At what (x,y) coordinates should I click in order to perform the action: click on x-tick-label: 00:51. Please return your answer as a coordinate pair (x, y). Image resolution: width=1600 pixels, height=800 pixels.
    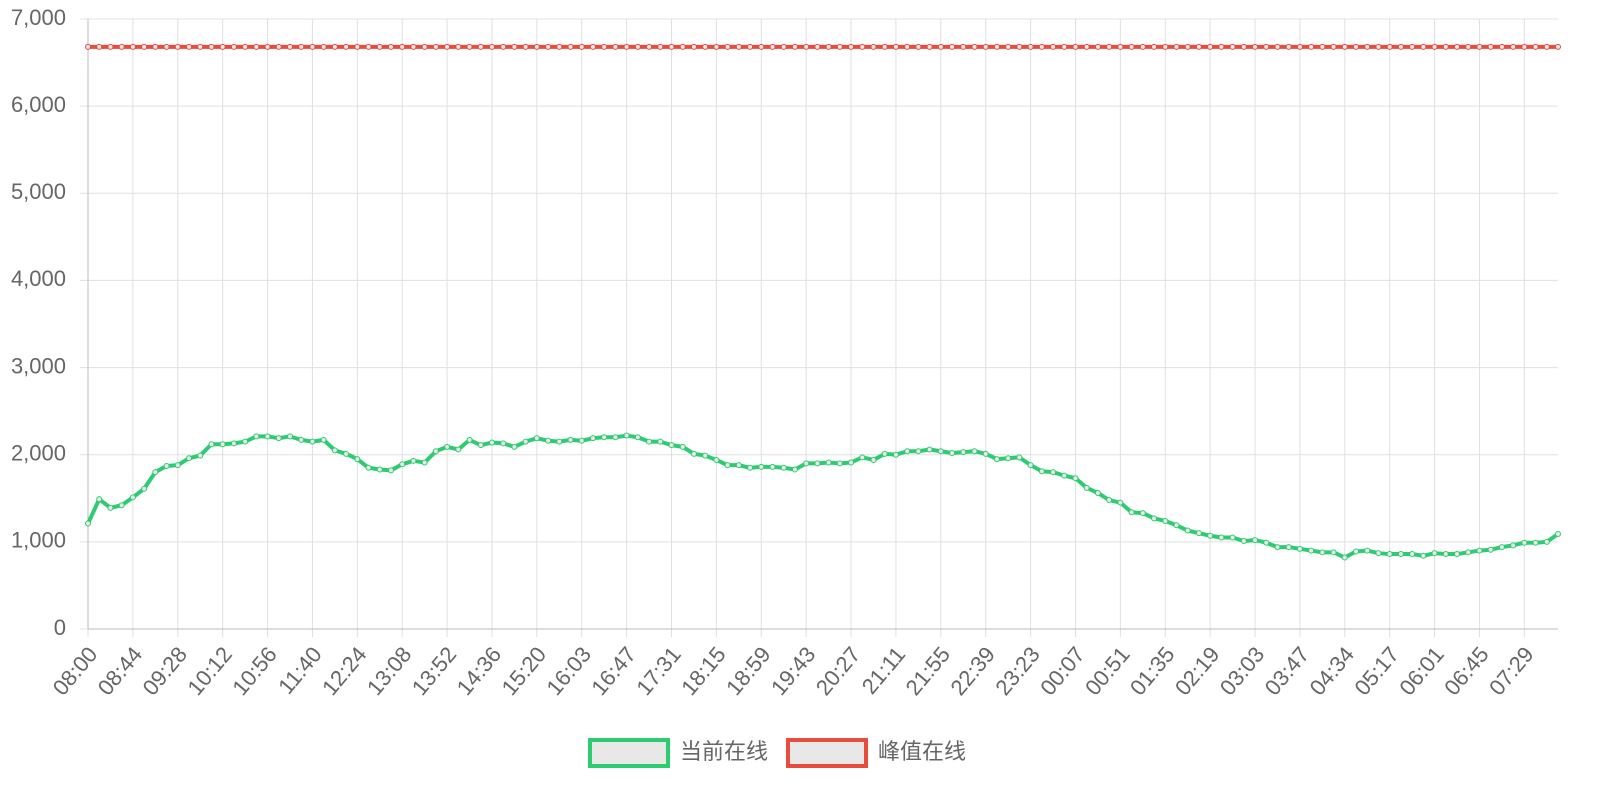
    Looking at the image, I should click on (1107, 671).